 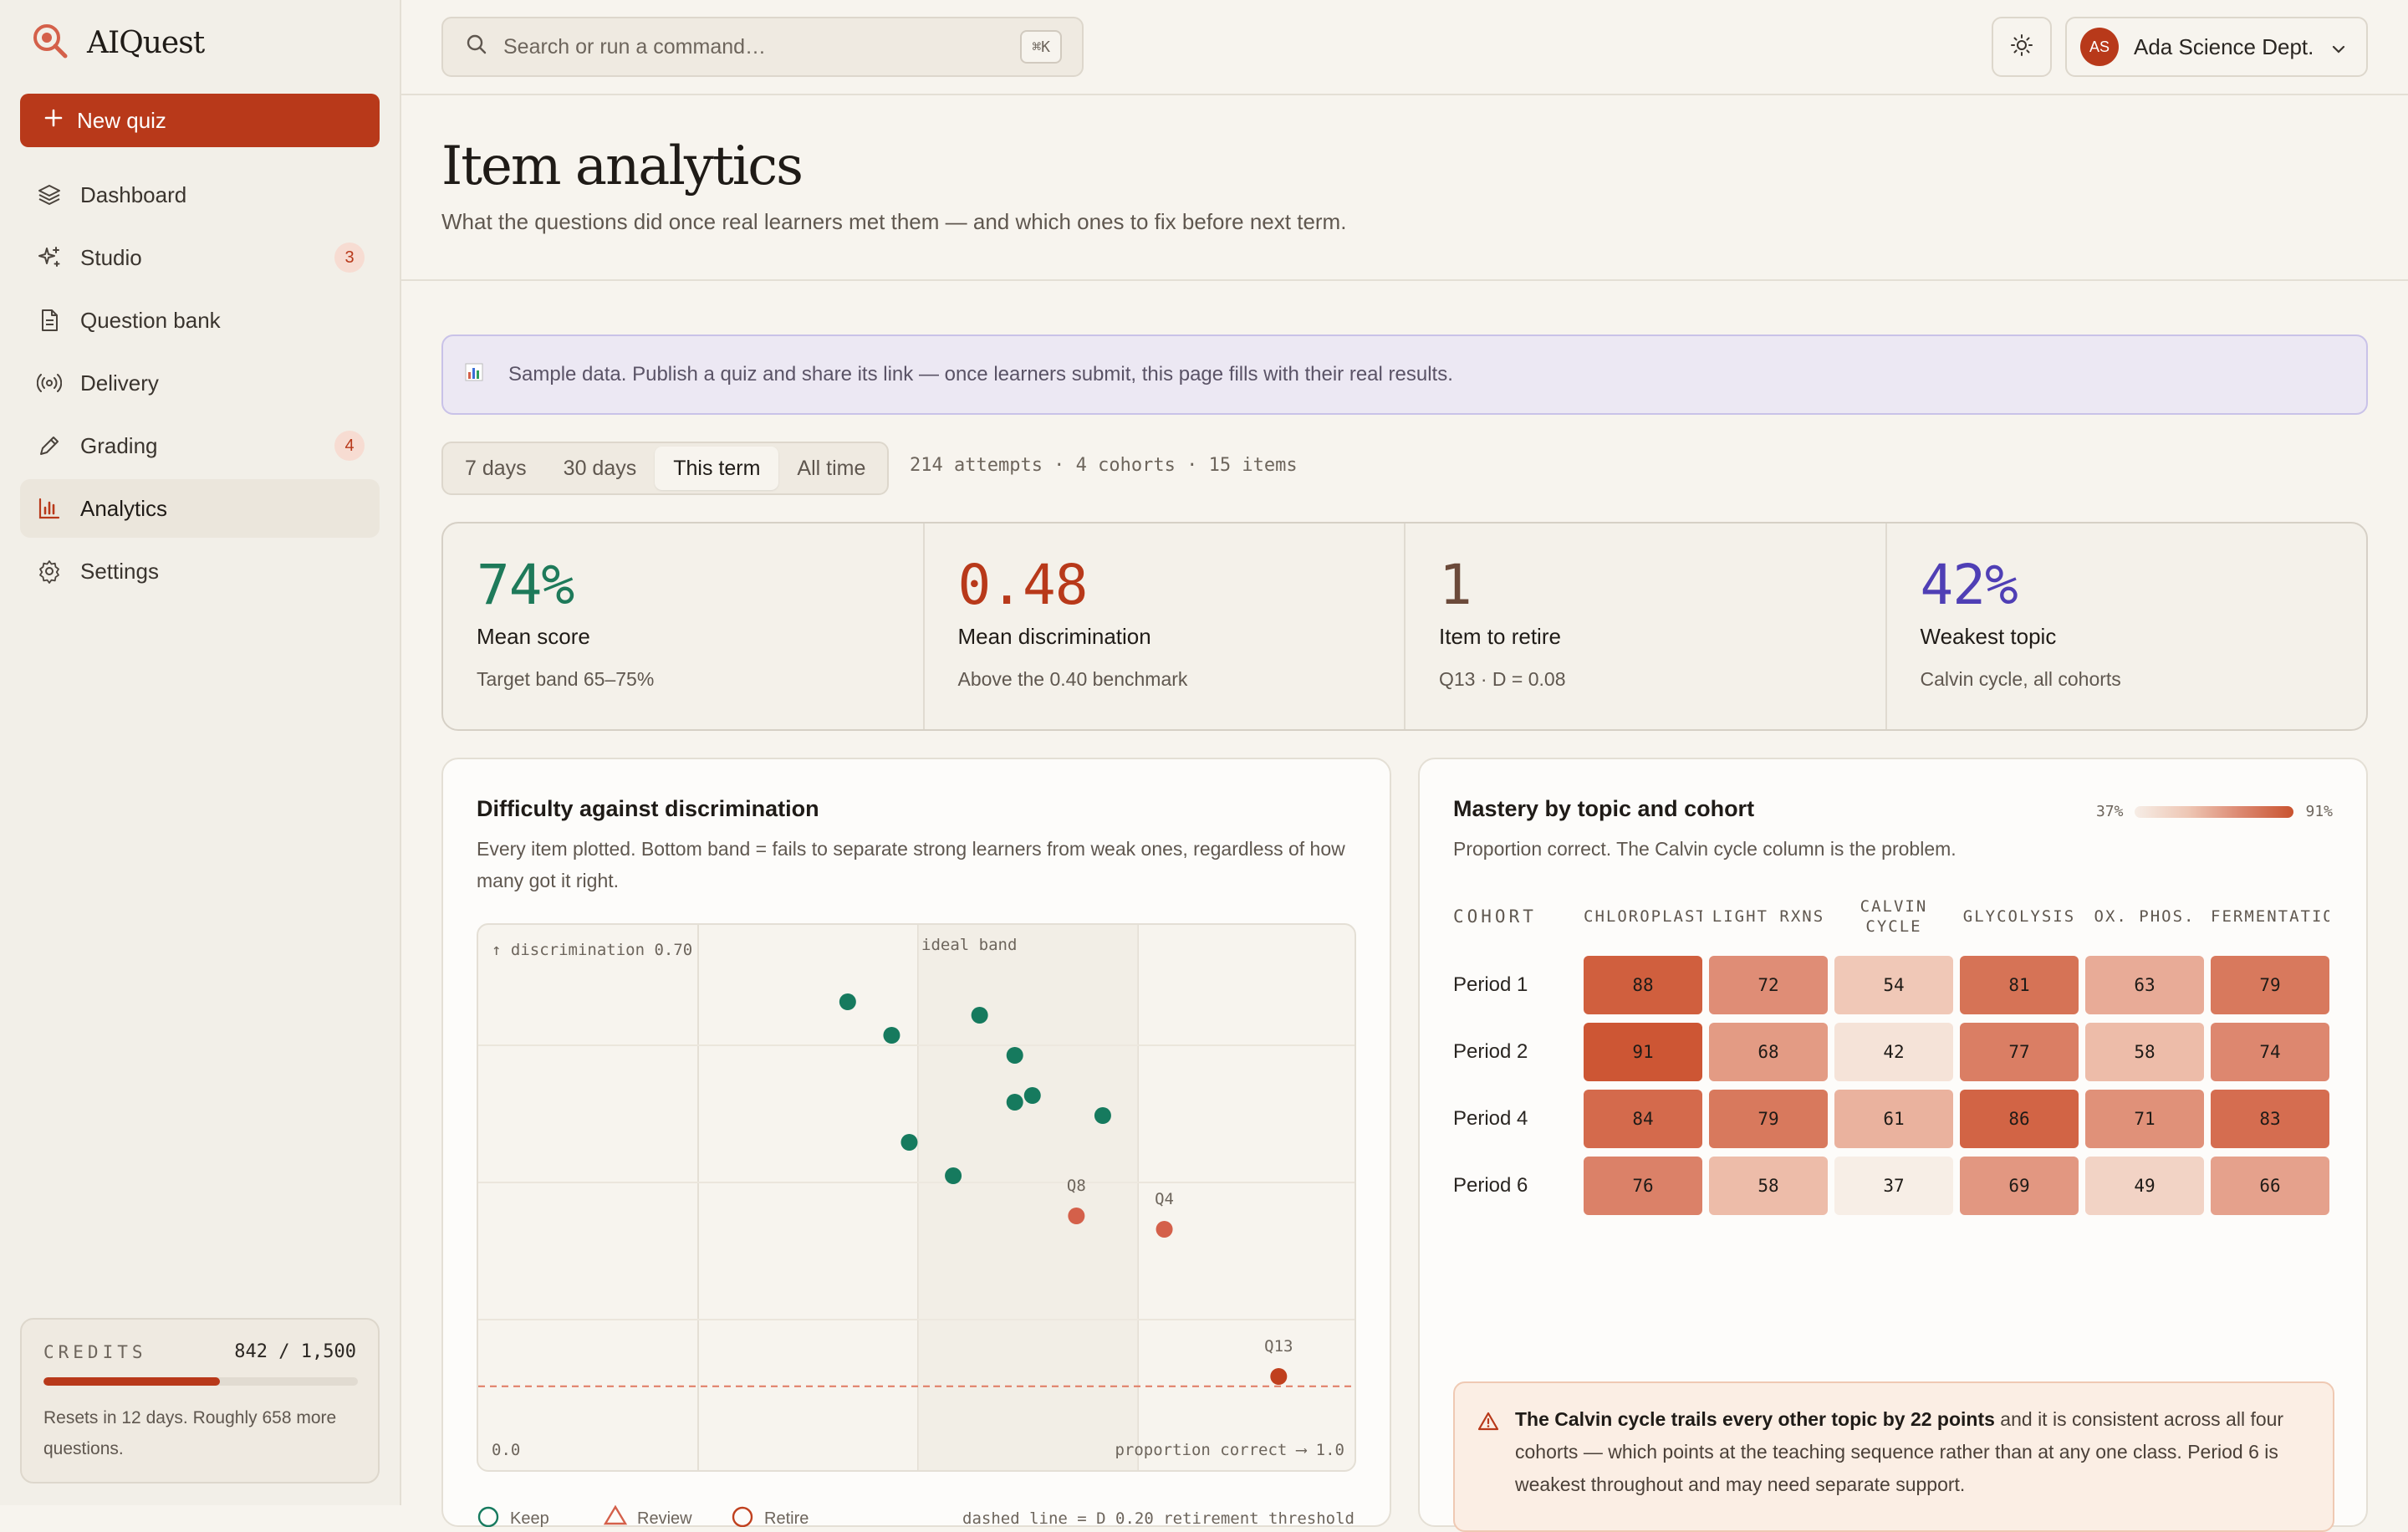 I want to click on sidebar-item-question-bank: Question bank, so click(x=200, y=320).